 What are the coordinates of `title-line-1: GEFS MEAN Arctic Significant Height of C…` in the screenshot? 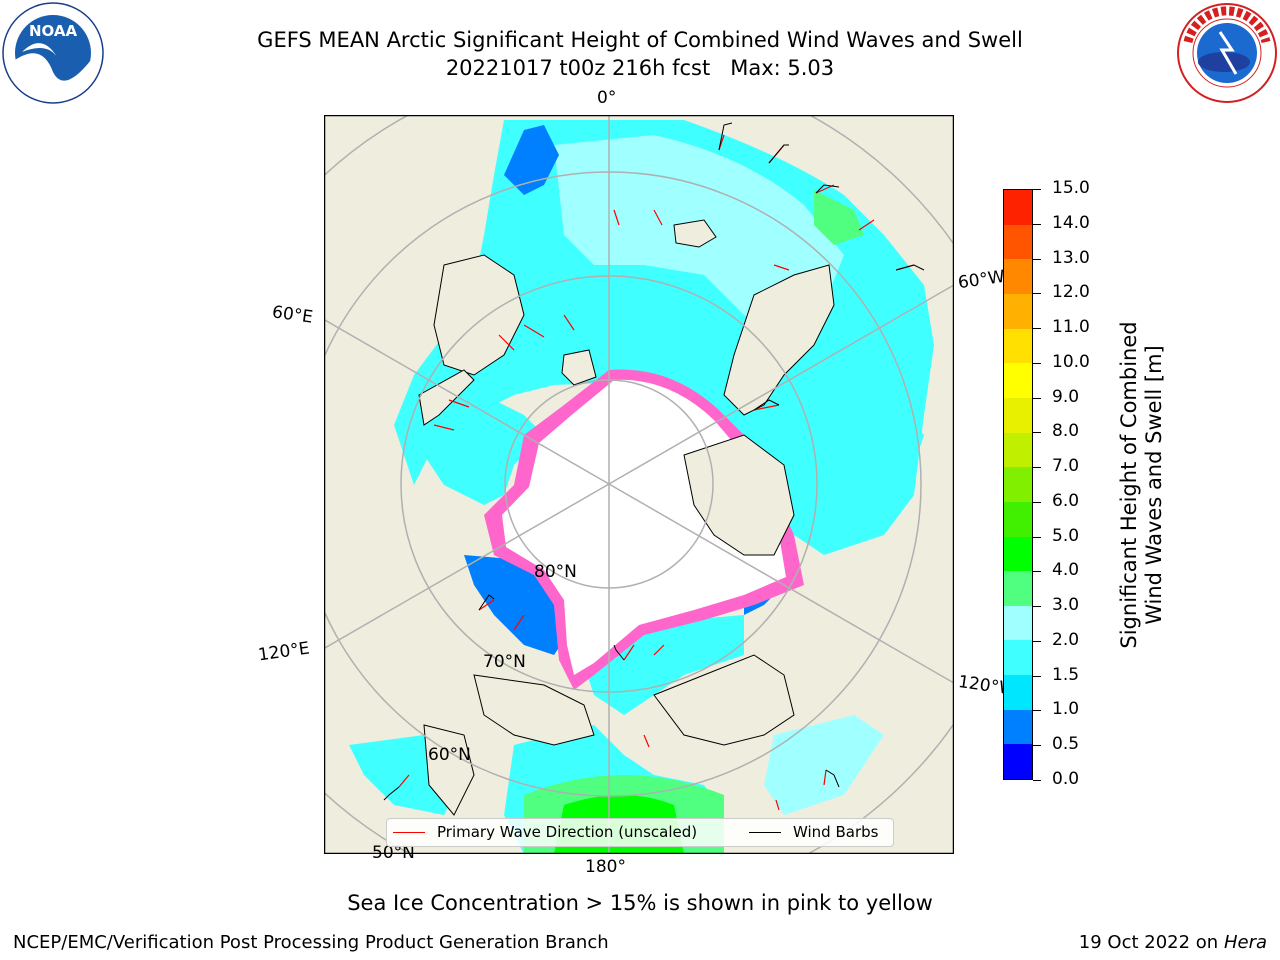 It's located at (640, 40).